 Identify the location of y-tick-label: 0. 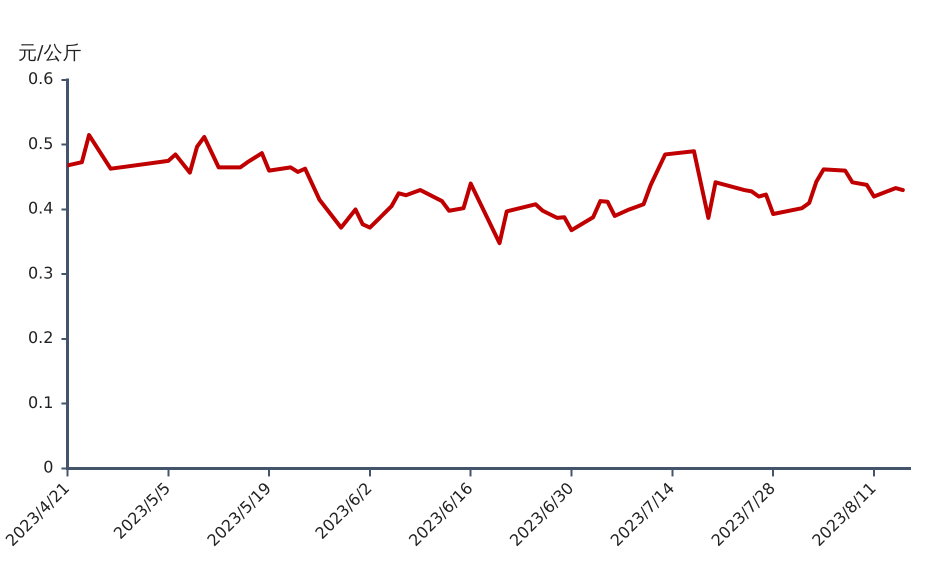
(48, 467).